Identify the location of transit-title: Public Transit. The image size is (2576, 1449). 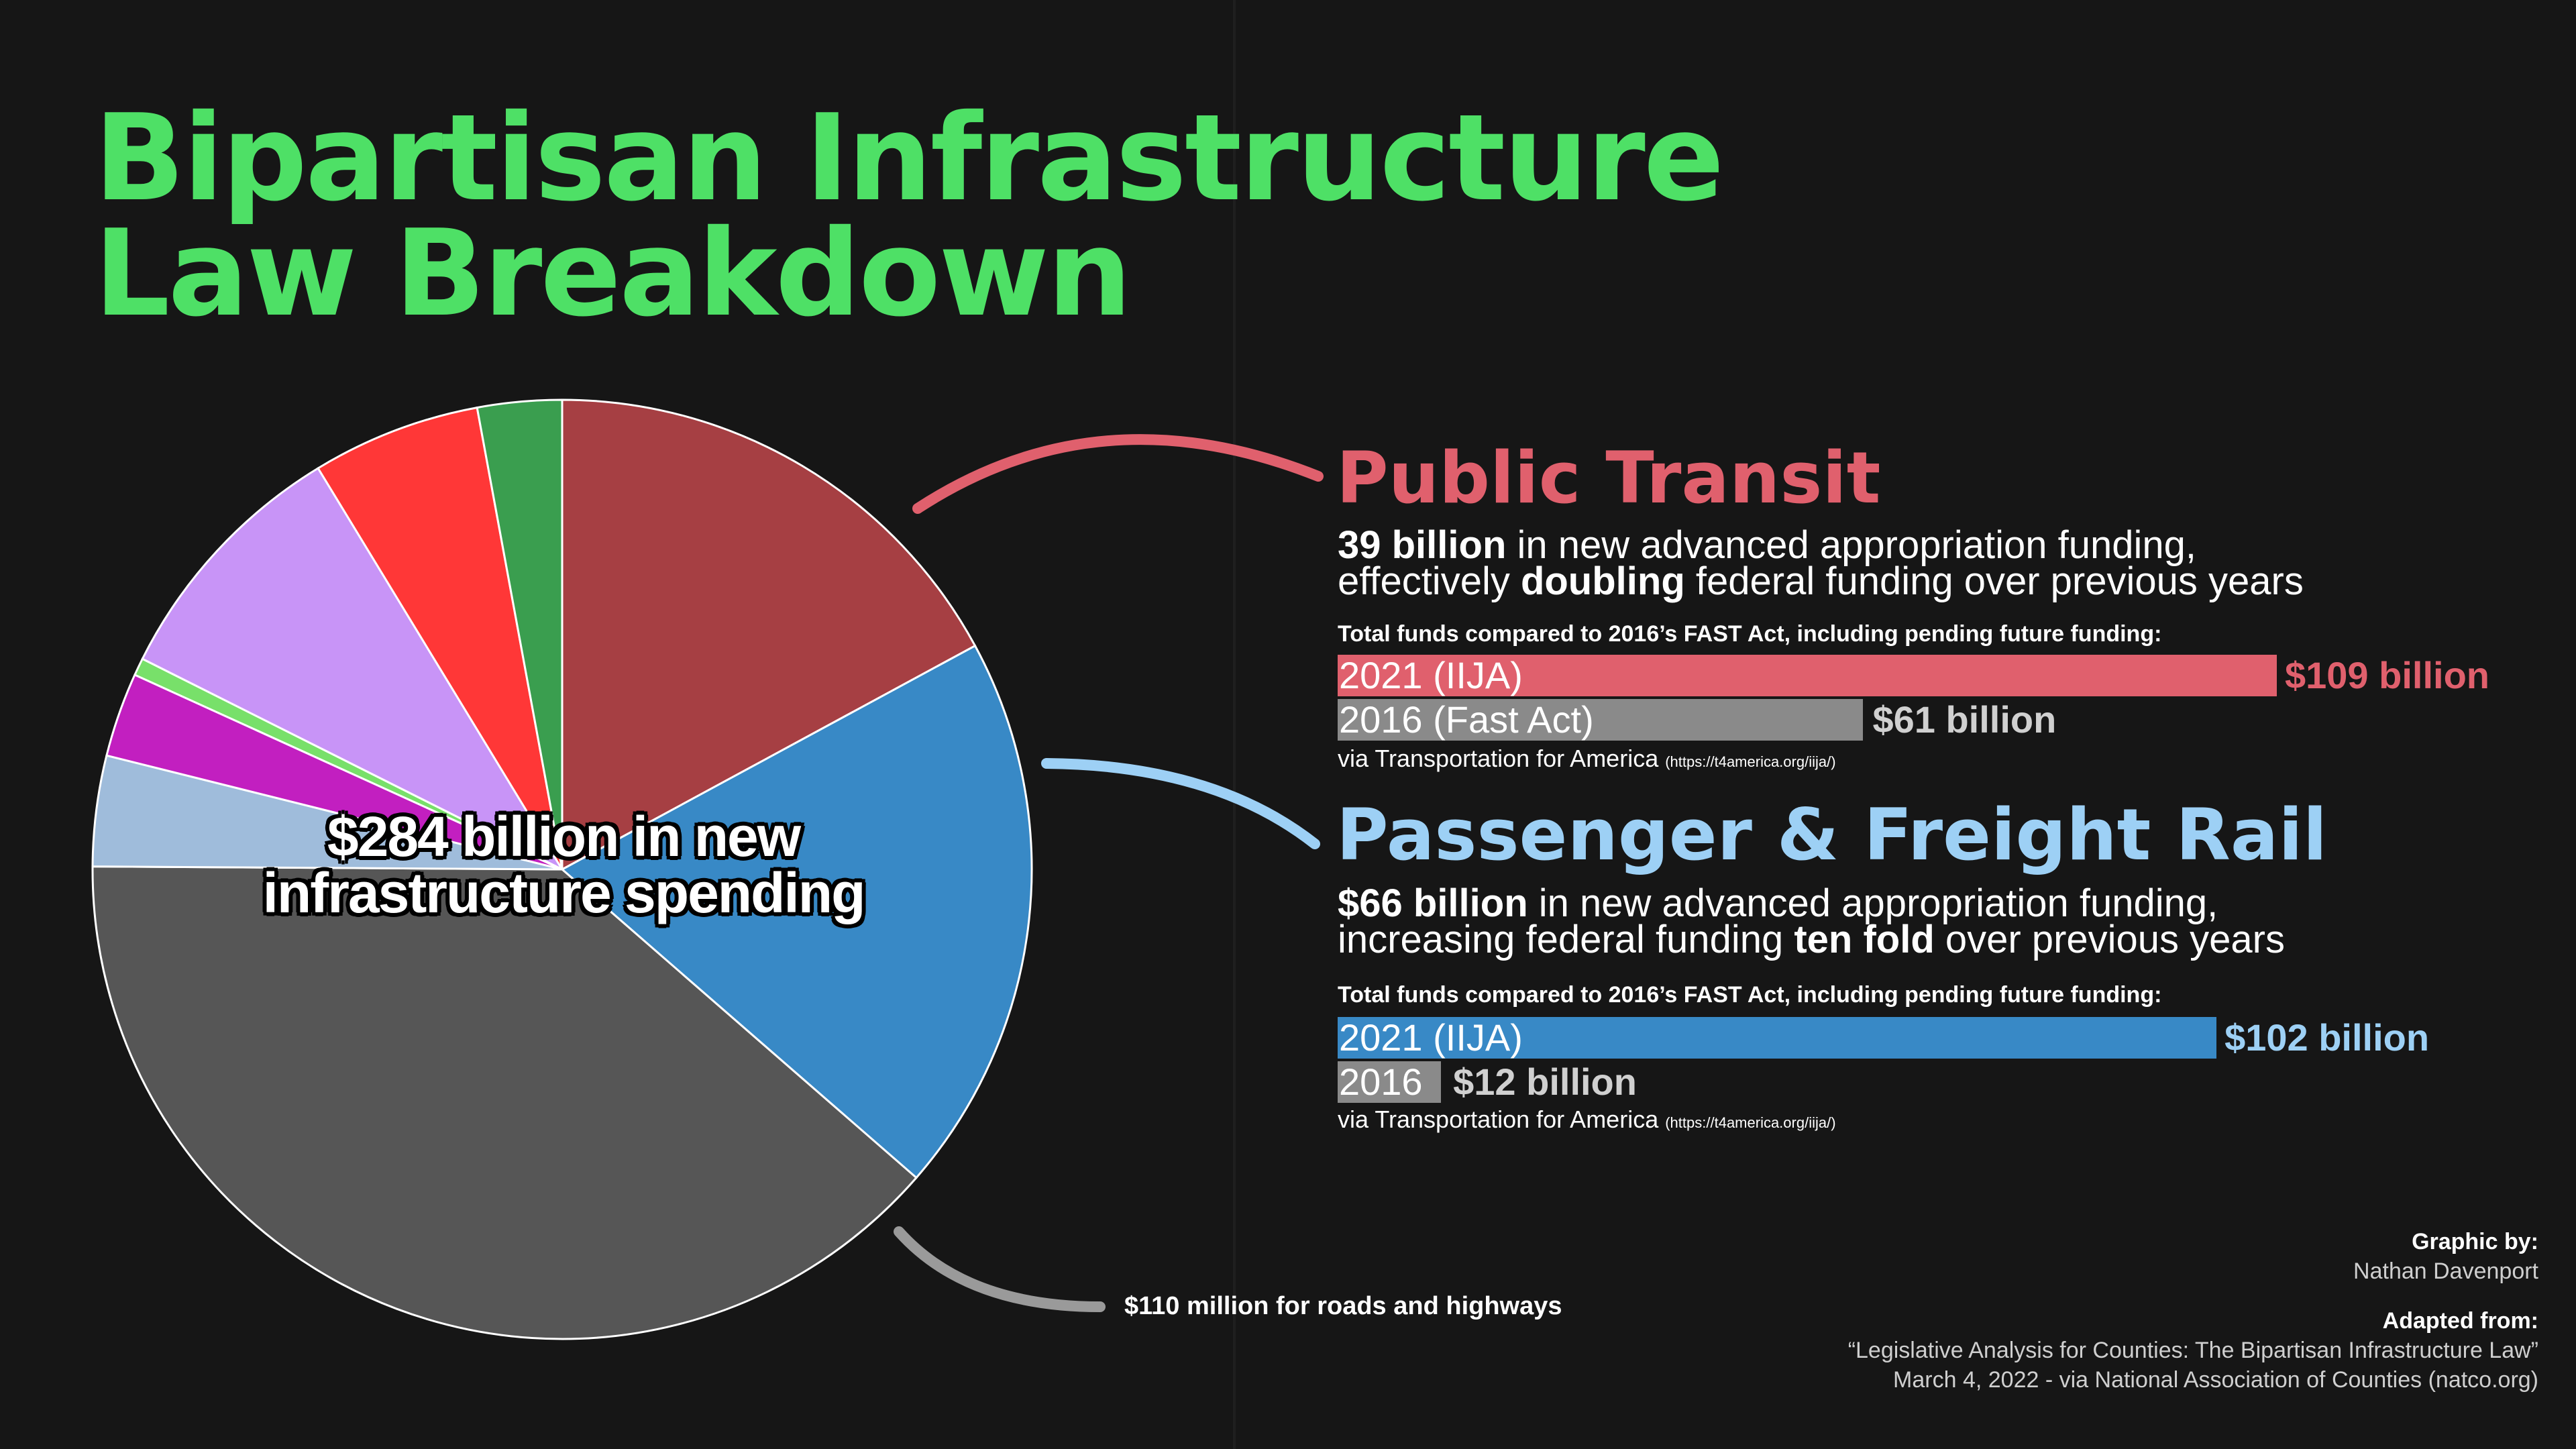
(1608, 478).